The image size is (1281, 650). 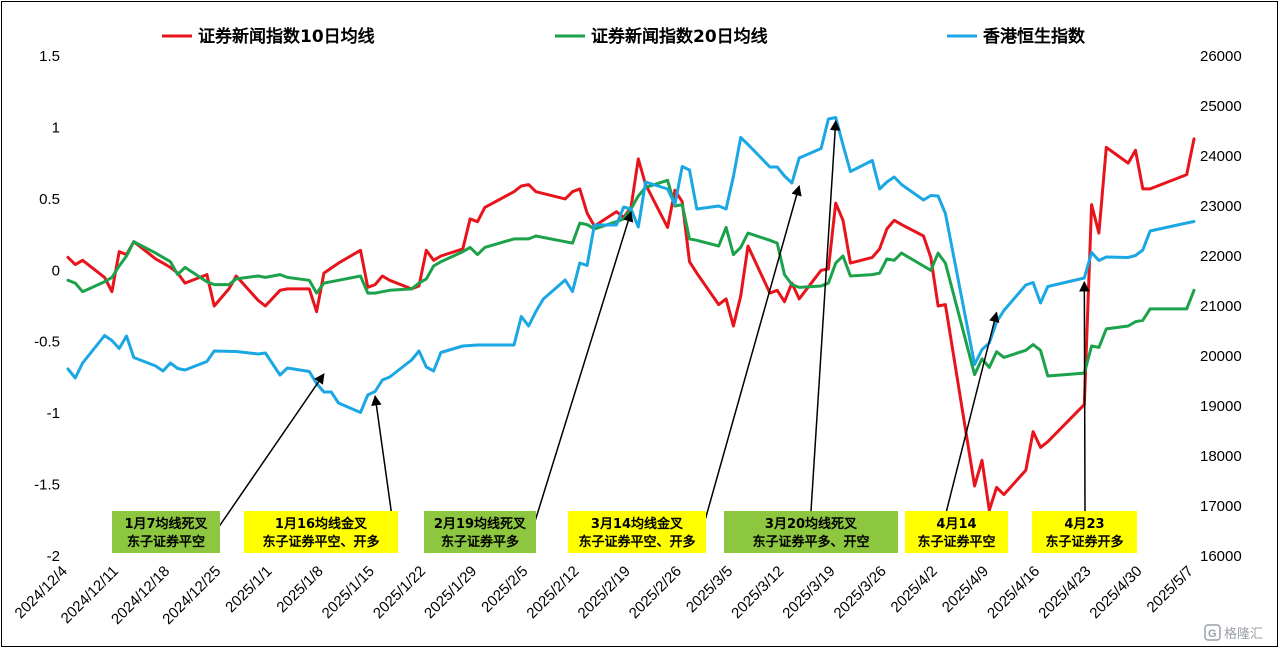 I want to click on y-left-tick-label: -2, so click(x=53, y=556).